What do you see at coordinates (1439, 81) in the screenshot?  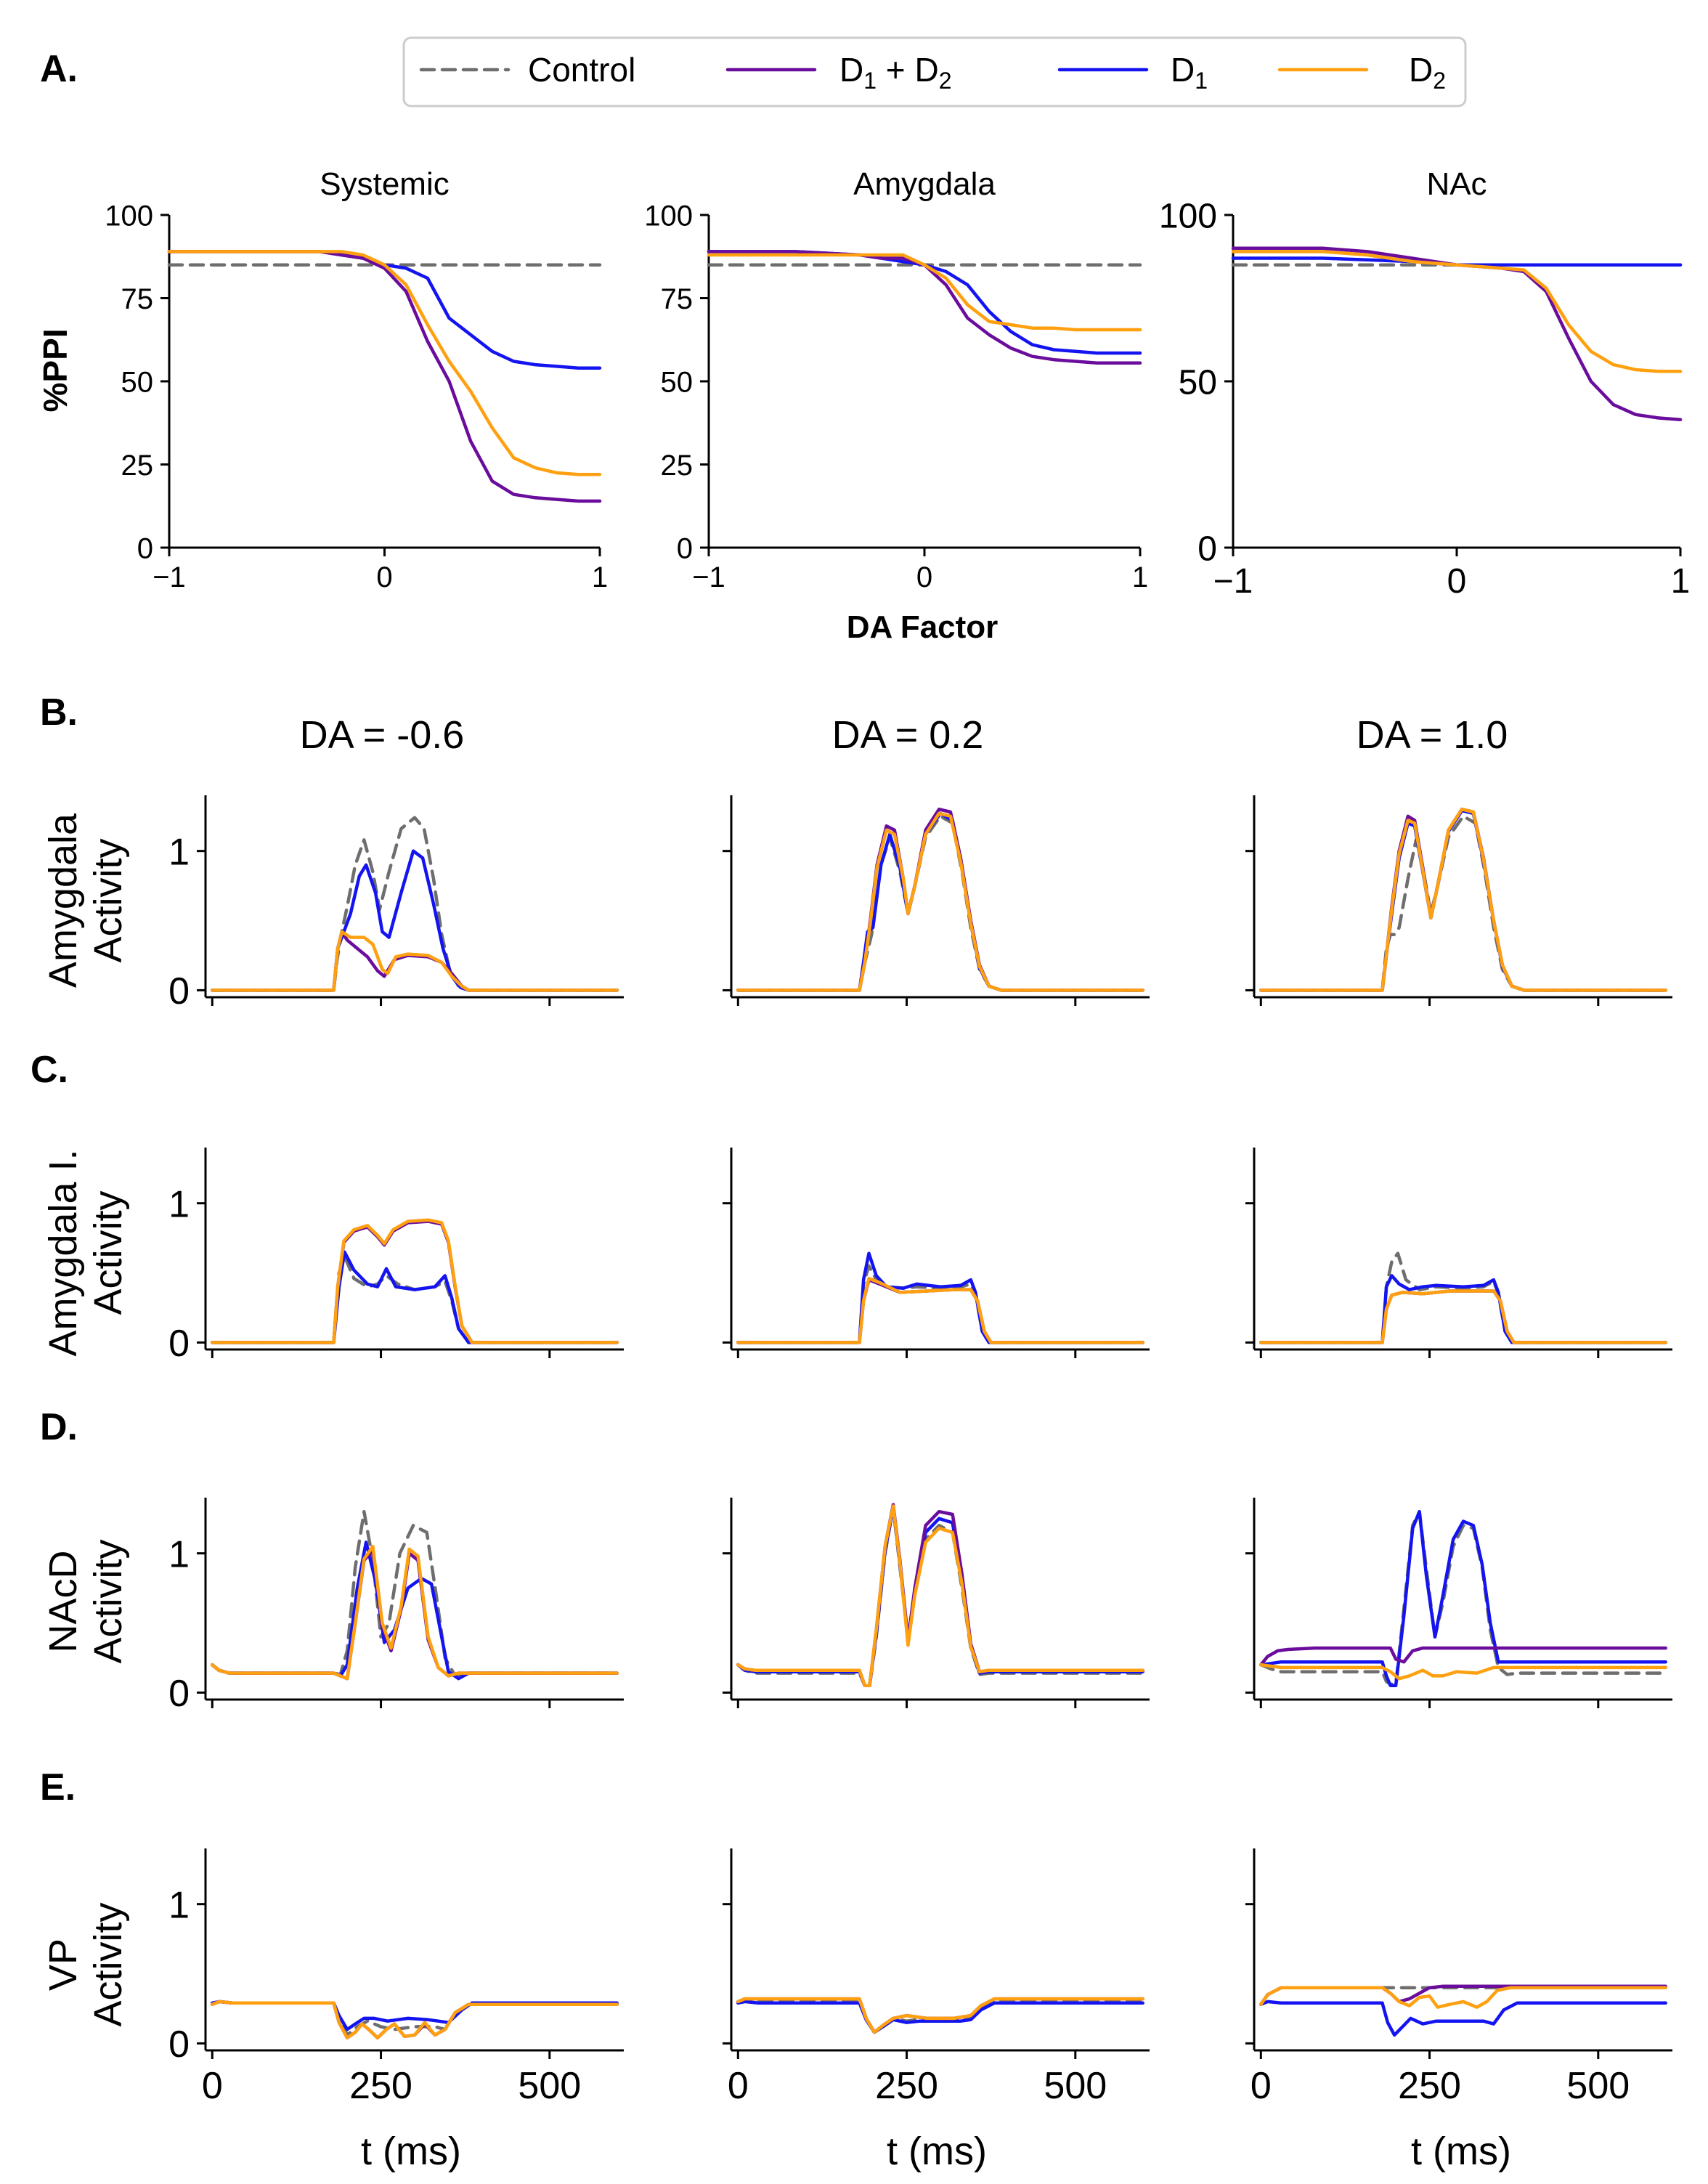 I see `legend-d2-sub: 2` at bounding box center [1439, 81].